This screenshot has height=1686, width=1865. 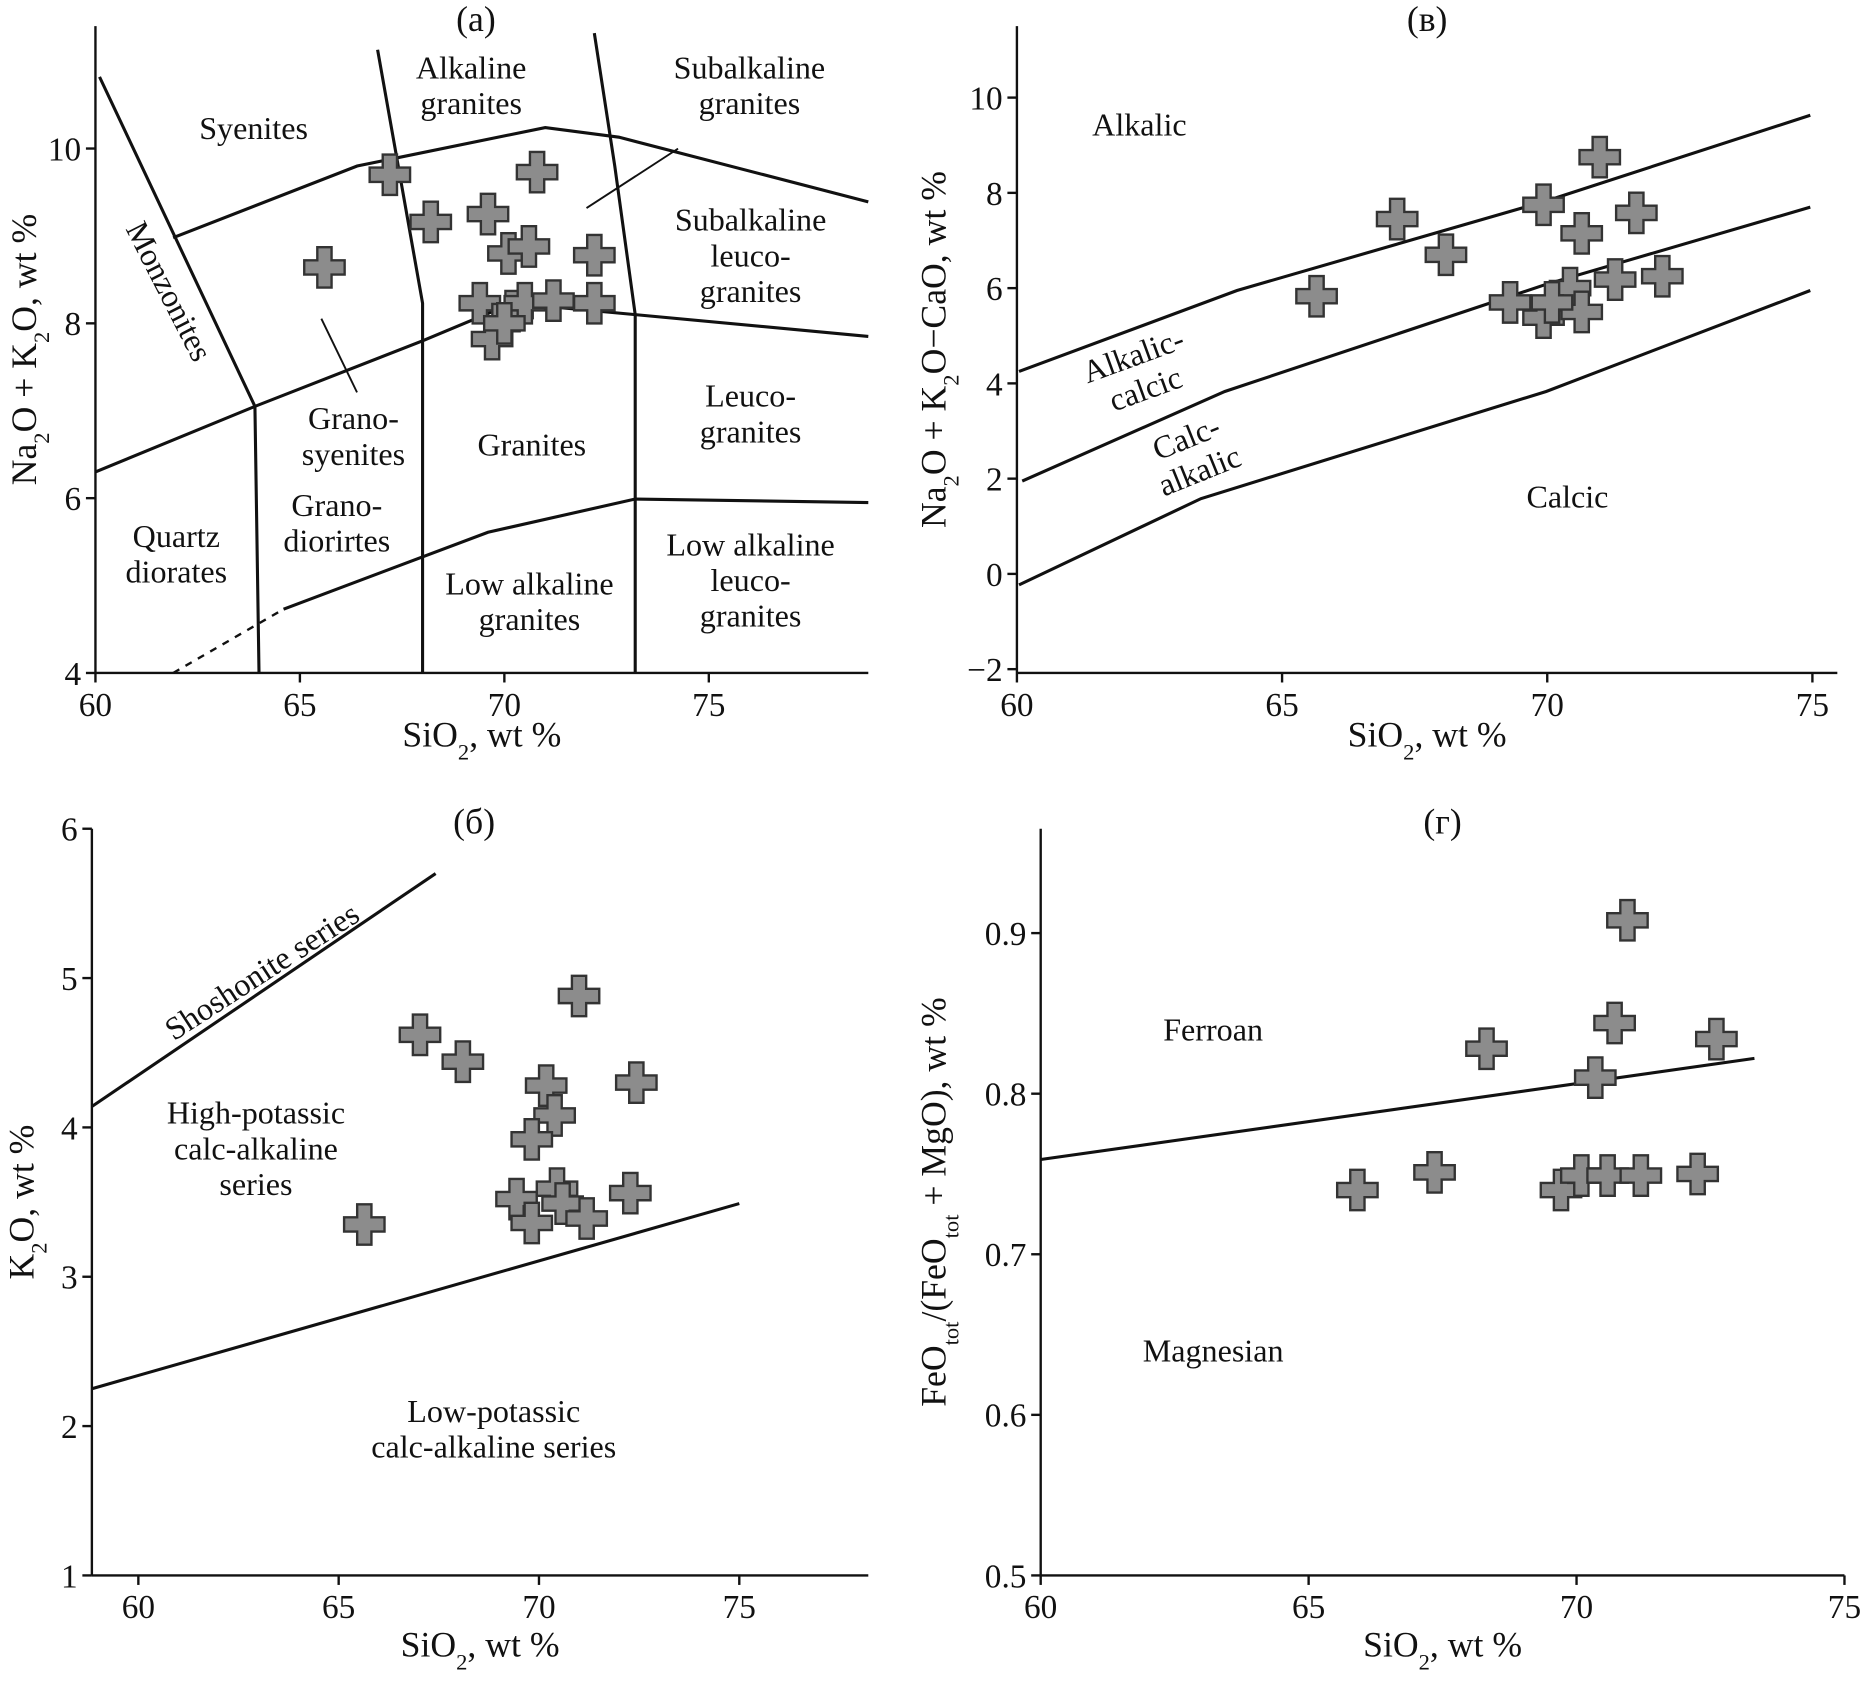 What do you see at coordinates (750, 579) in the screenshot?
I see `field-label: Low alkaline leuco-granites` at bounding box center [750, 579].